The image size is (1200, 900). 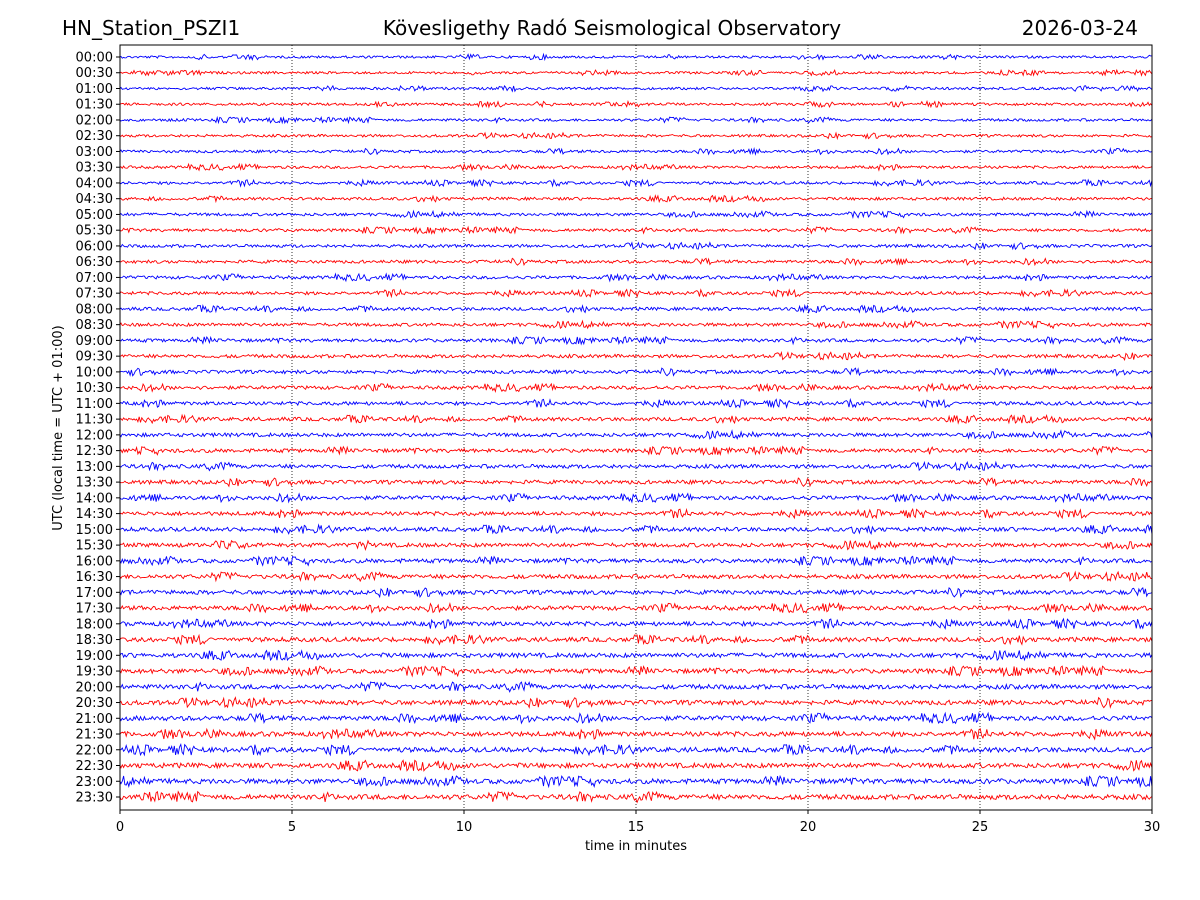 I want to click on x-axis: 0 5 10 15 20 25 30, so click(x=638, y=822).